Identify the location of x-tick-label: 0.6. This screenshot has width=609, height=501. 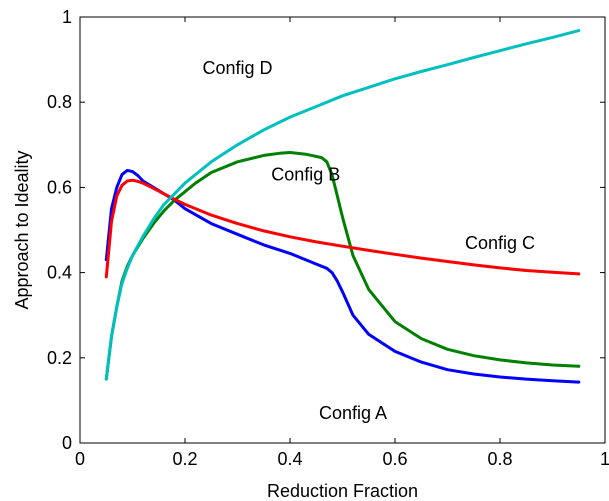
(394, 459).